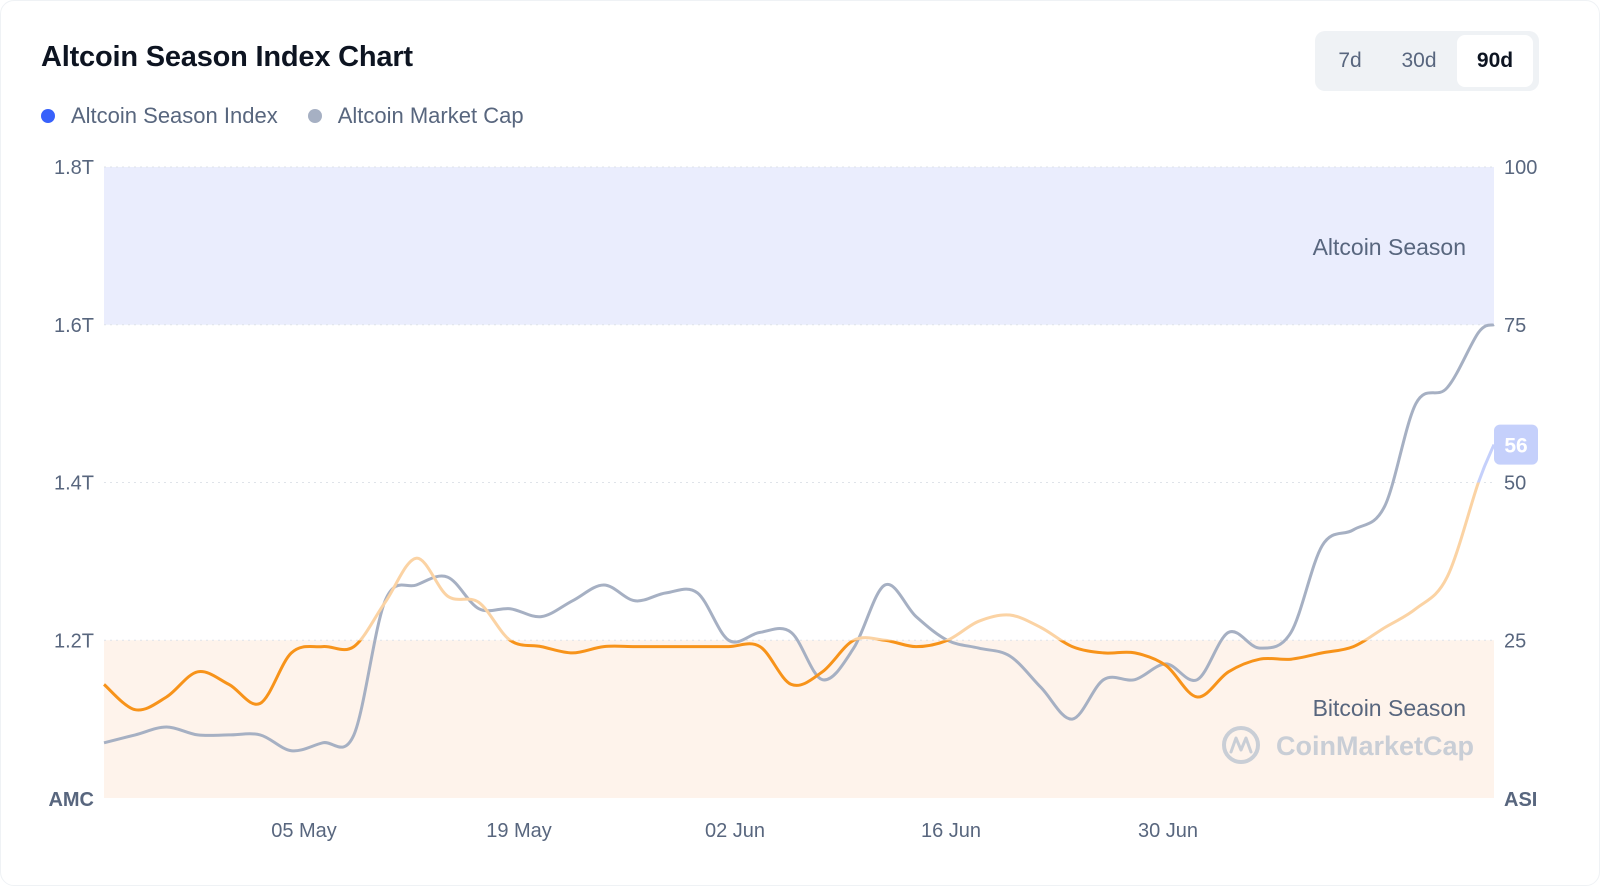  I want to click on time-range-selector: 7d 30d 90d, so click(1427, 61).